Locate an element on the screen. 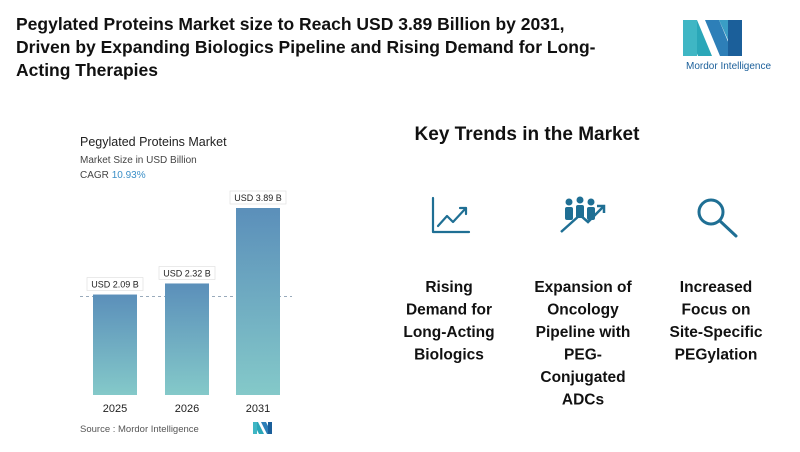  icon-chart is located at coordinates (451, 215).